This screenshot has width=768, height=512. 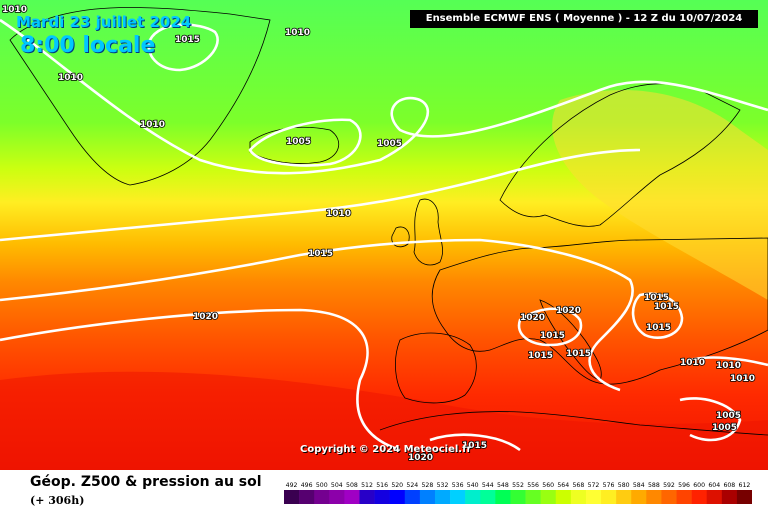 I want to click on legend-swatches, so click(x=518, y=497).